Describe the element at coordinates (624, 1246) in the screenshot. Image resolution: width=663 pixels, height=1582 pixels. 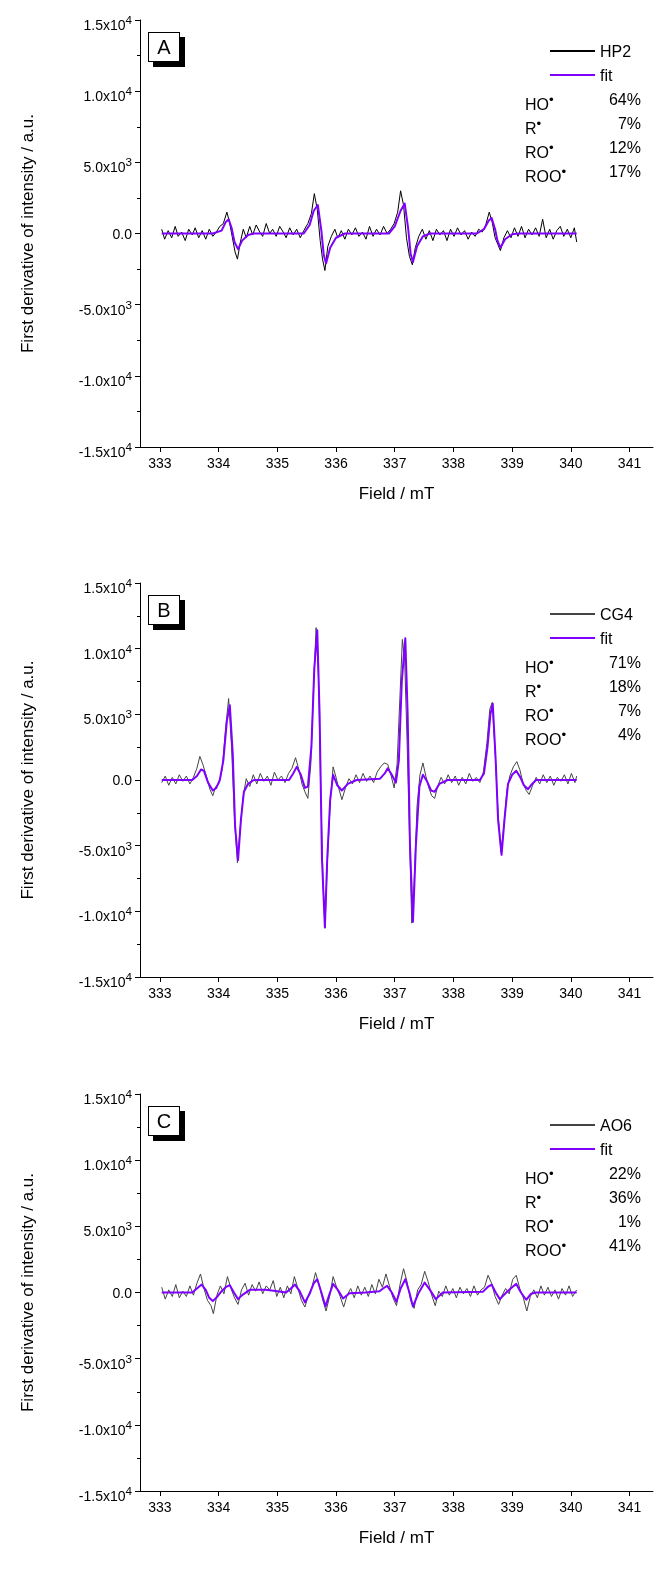
I see `annotation: 41%` at that location.